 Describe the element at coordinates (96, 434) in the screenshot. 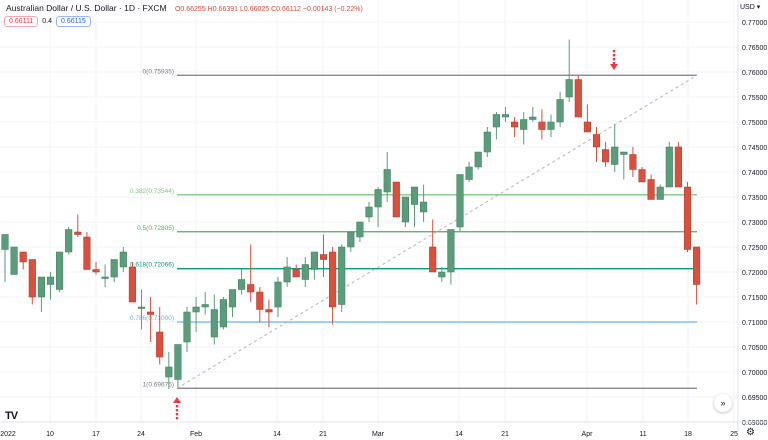

I see `time-tick-label: 17` at that location.